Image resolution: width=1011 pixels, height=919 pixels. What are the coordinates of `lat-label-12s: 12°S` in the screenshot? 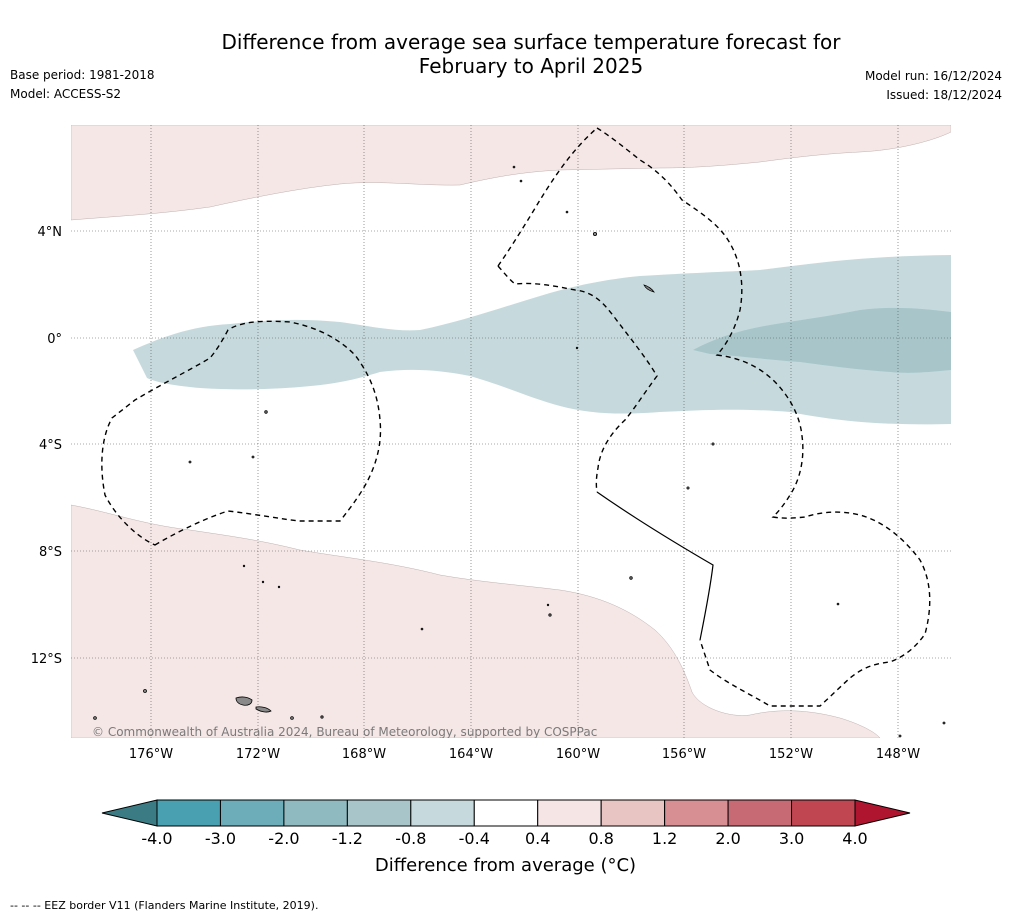 It's located at (46, 659).